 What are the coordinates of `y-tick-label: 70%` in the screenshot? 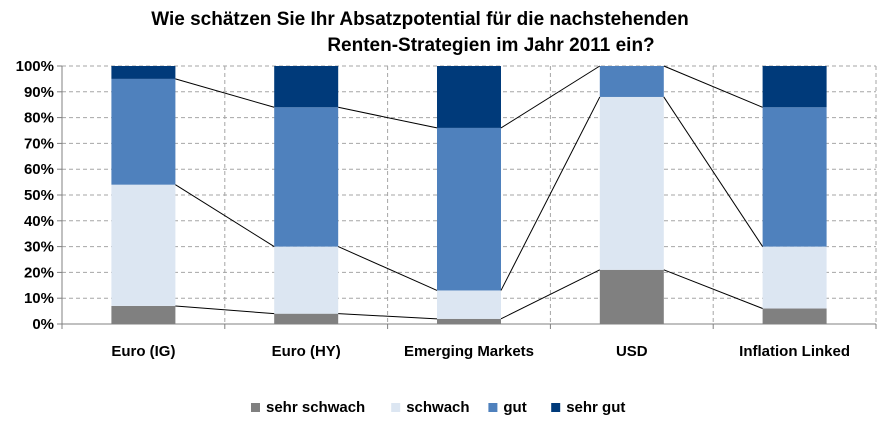 It's located at (39, 143).